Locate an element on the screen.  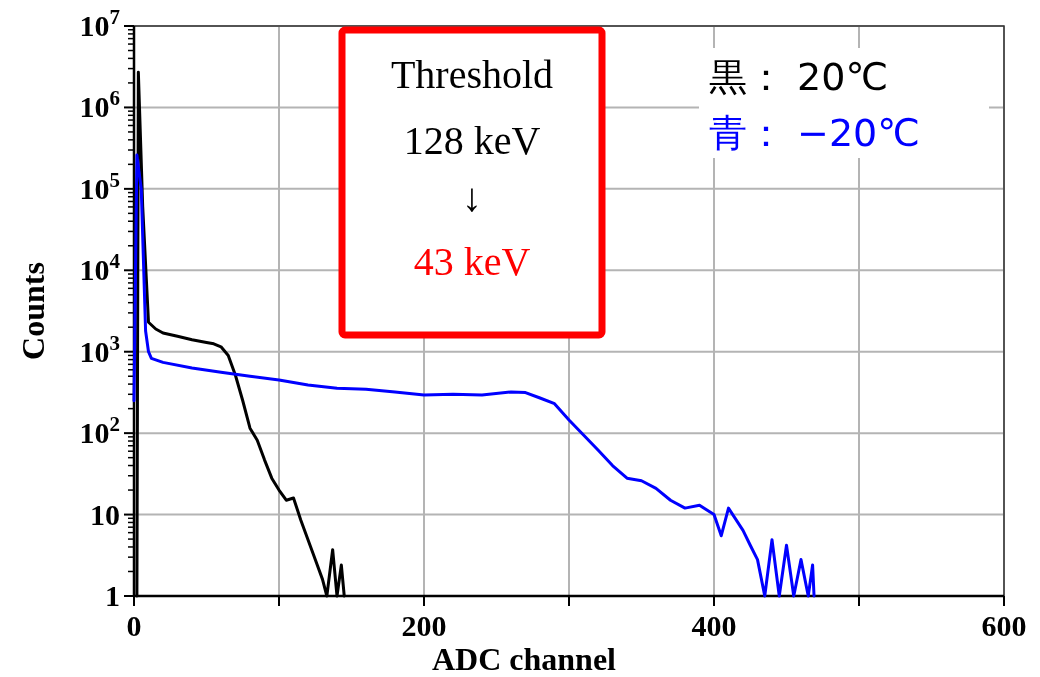
x-tick-label: 200 is located at coordinates (424, 625).